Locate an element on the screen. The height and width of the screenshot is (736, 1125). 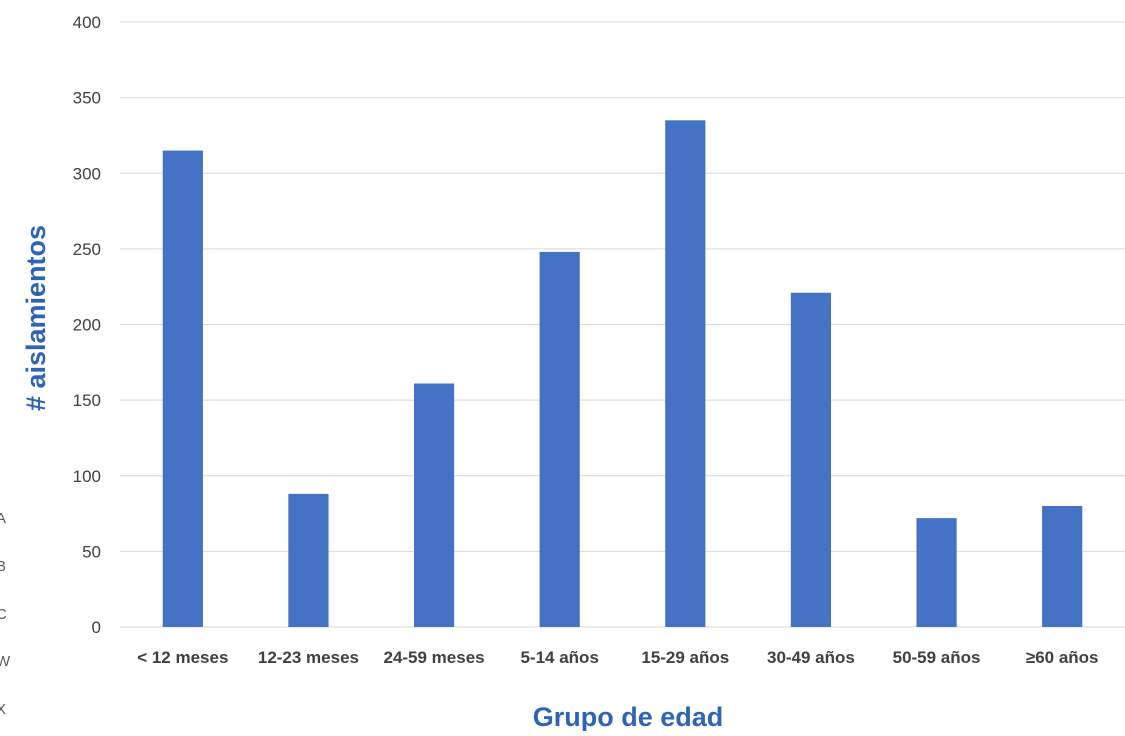
y-tick-labels: 0 50 100 150 200 250 300 350 400 is located at coordinates (87, 325).